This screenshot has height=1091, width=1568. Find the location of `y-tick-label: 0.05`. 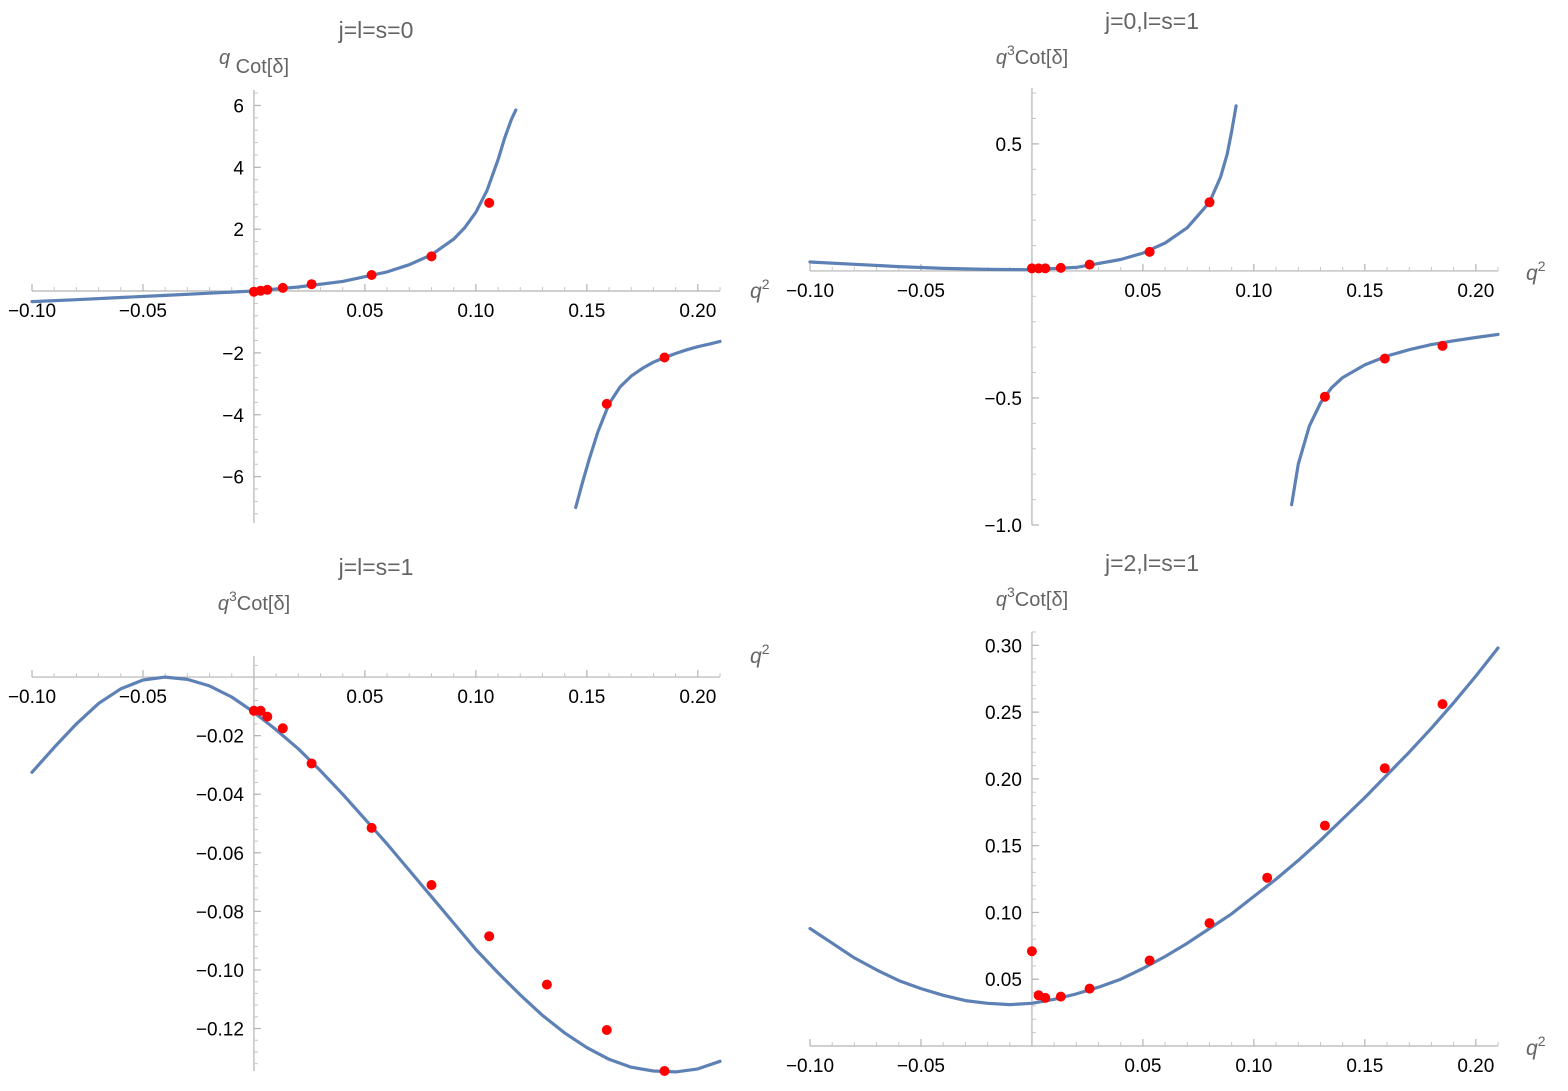

y-tick-label: 0.05 is located at coordinates (1003, 980).